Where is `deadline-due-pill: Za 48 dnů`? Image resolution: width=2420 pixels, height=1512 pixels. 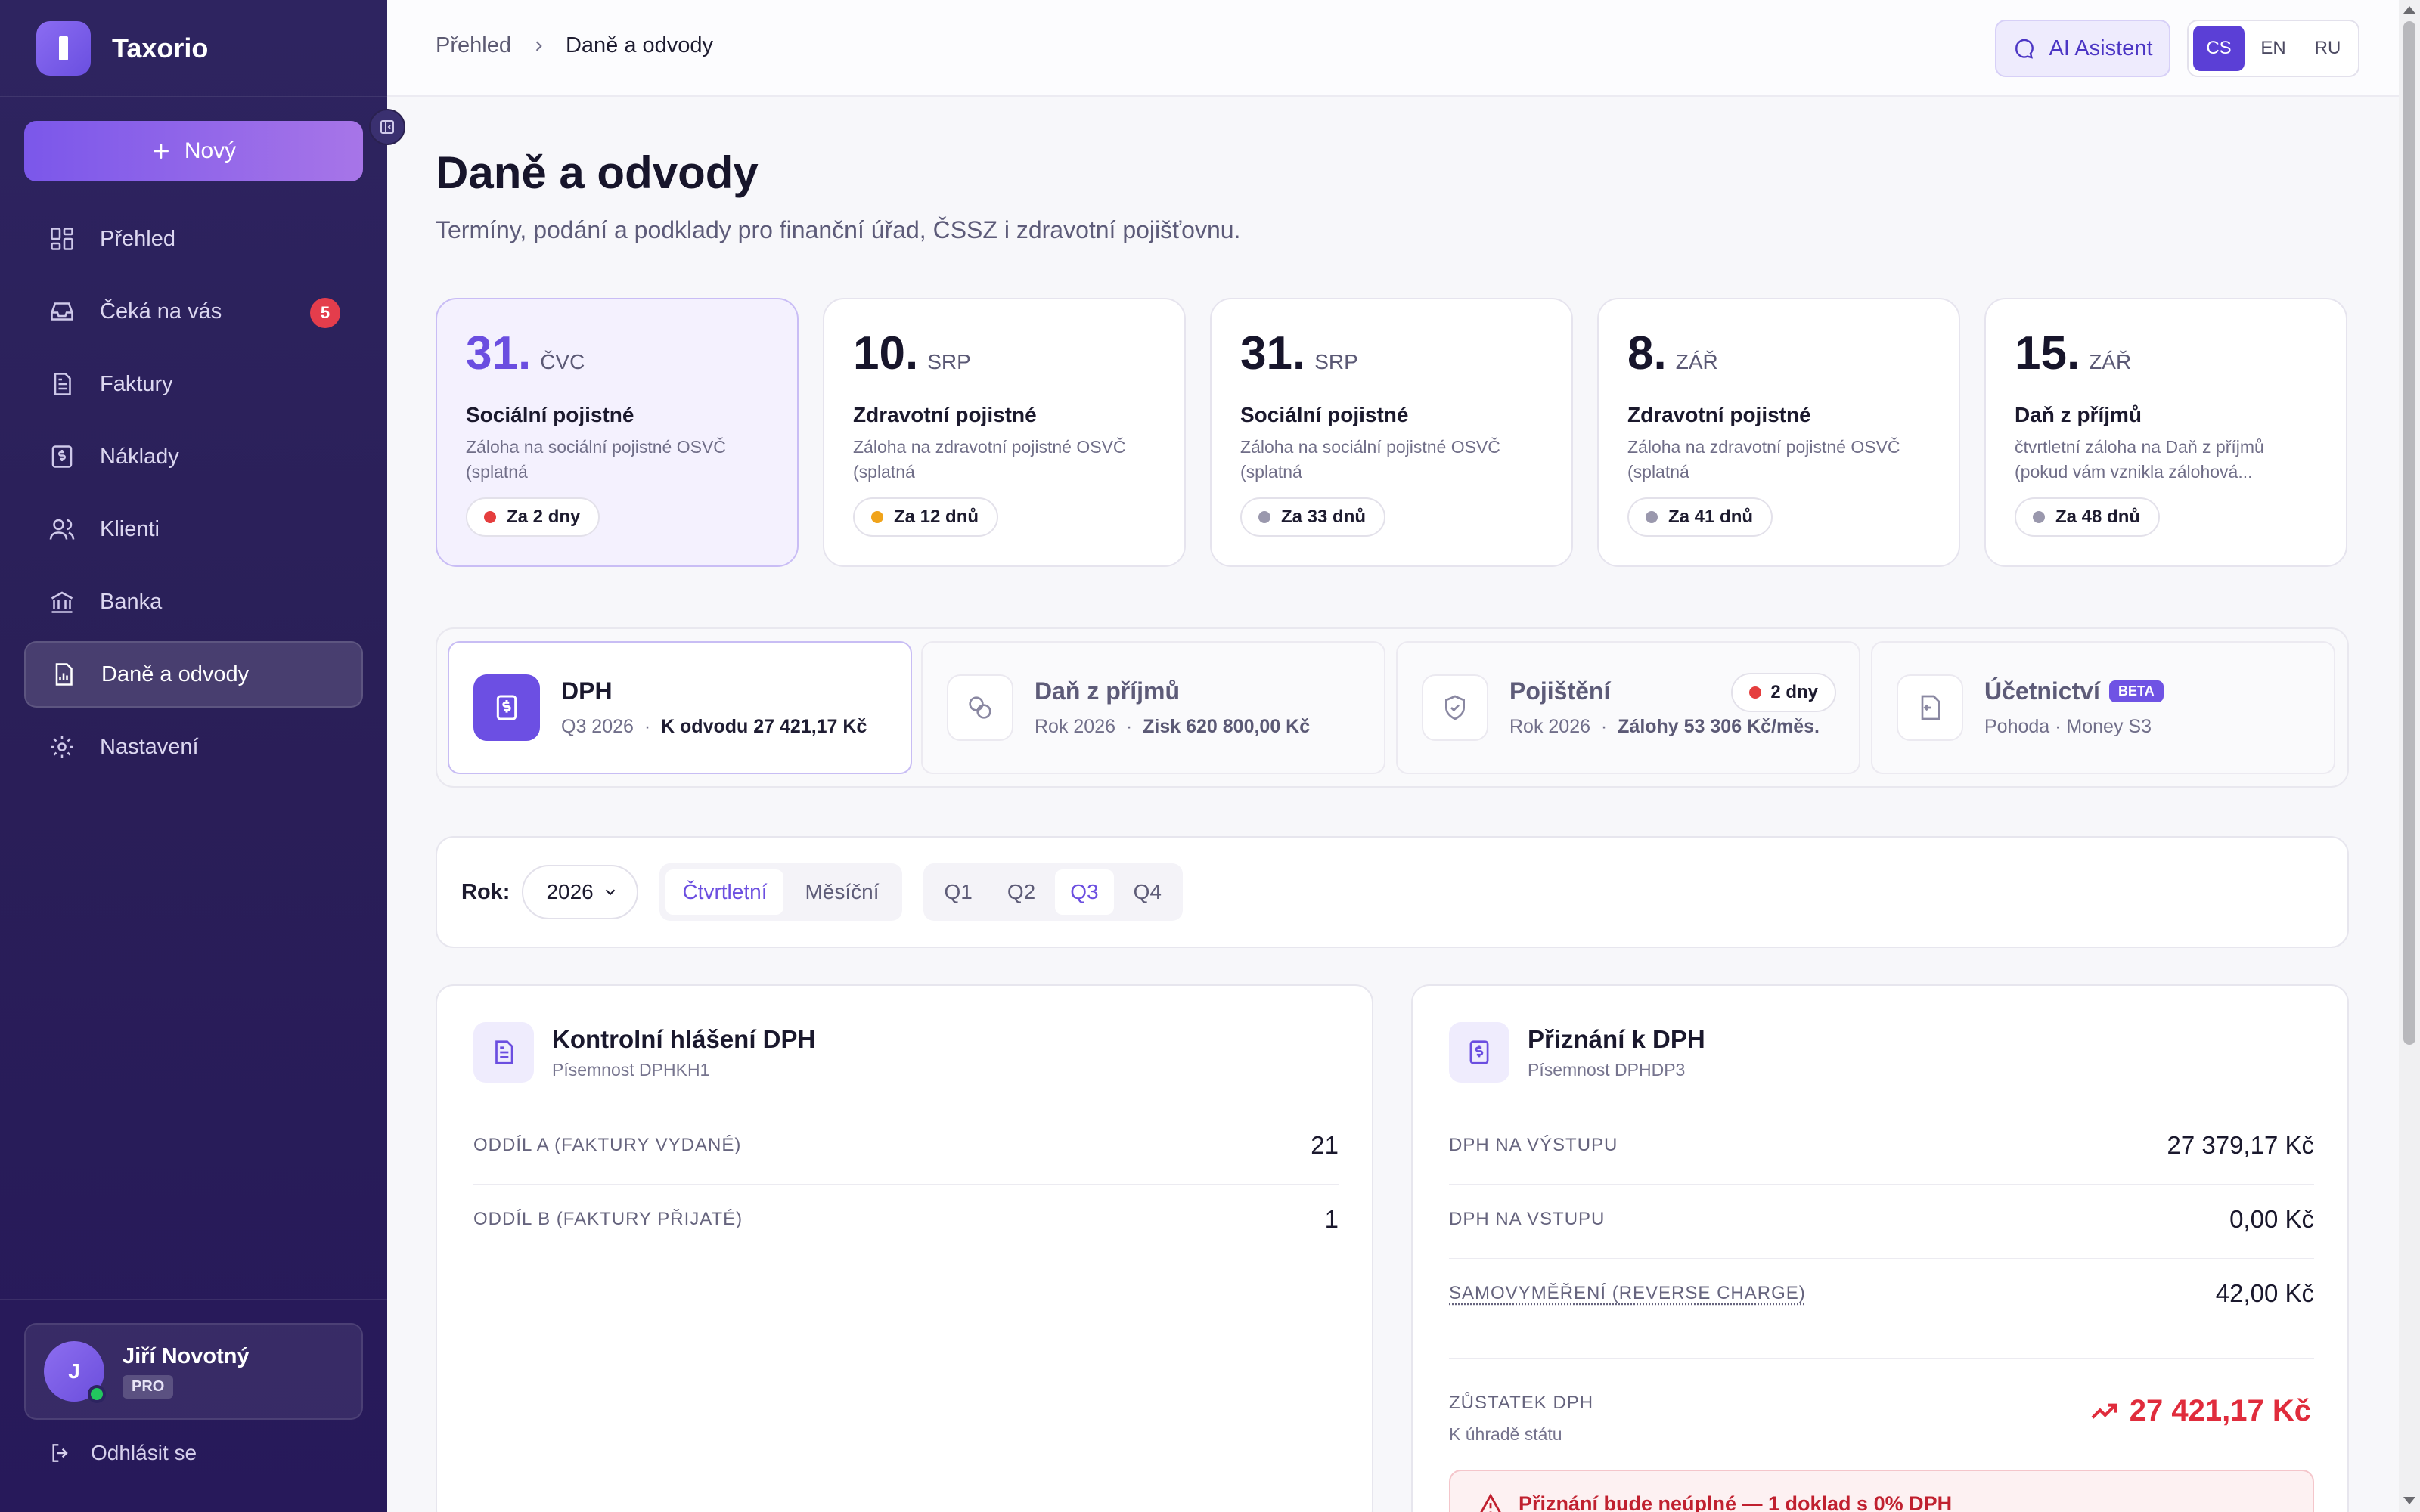
deadline-due-pill: Za 48 dnů is located at coordinates (2087, 517).